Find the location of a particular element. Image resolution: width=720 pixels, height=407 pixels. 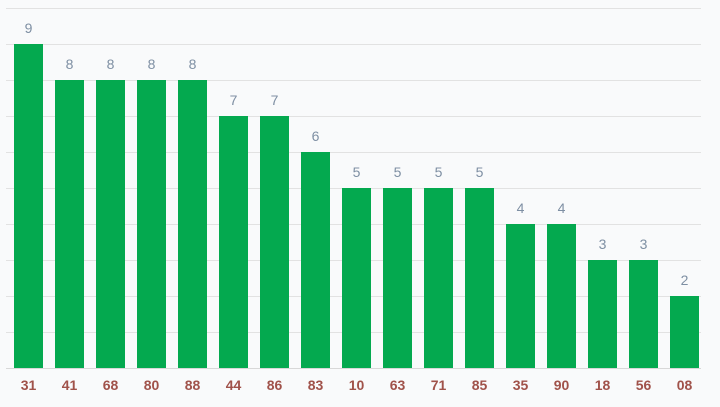

x-axis-label: 44 is located at coordinates (233, 385).